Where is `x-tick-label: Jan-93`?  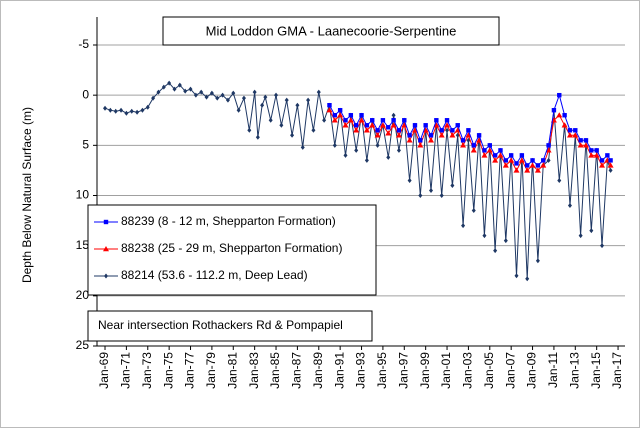
x-tick-label: Jan-93 is located at coordinates (361, 370).